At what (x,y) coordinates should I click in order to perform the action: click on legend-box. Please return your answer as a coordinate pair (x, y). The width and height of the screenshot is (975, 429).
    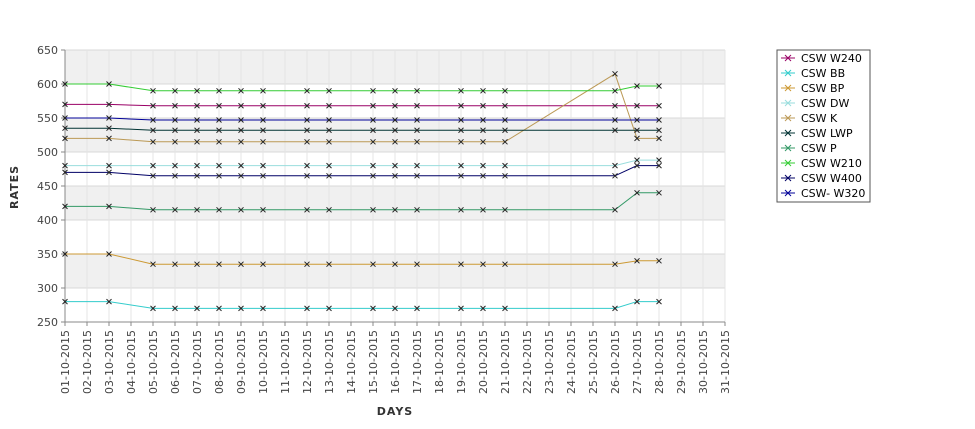
    Looking at the image, I should click on (823, 126).